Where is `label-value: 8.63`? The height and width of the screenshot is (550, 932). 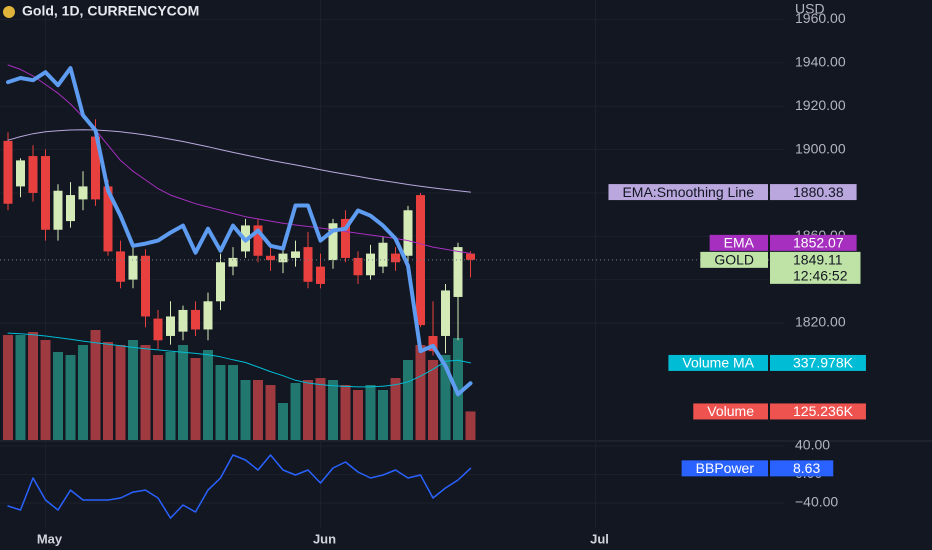
label-value: 8.63 is located at coordinates (806, 468).